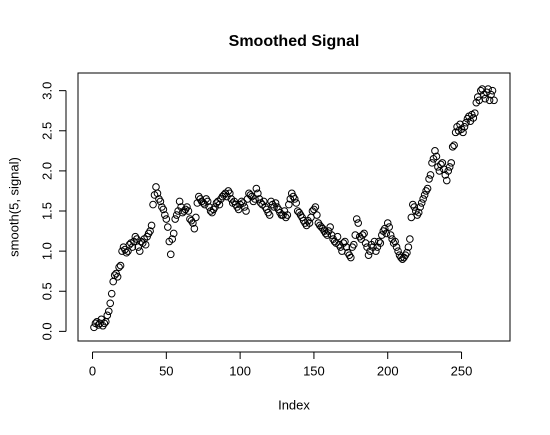 The width and height of the screenshot is (550, 435). I want to click on chart-title: Smoothed Signal, so click(294, 41).